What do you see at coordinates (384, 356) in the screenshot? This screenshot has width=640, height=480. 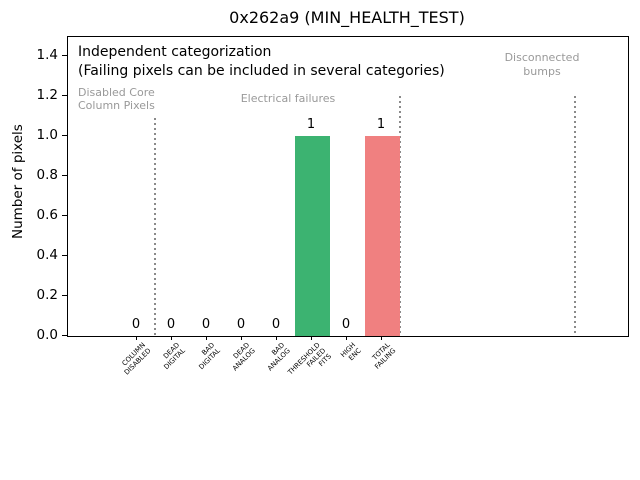 I see `x-tick-label: TOTAL FAILING` at bounding box center [384, 356].